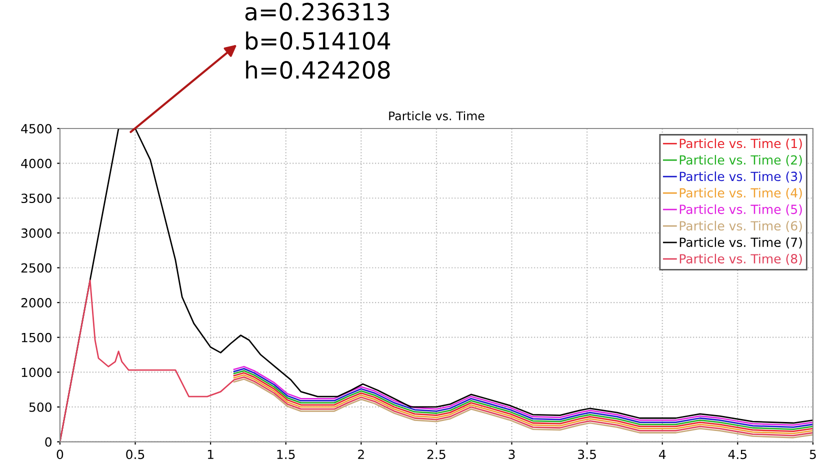 This screenshot has width=827, height=469. Describe the element at coordinates (286, 455) in the screenshot. I see `x-tick-label: 1.5` at that location.